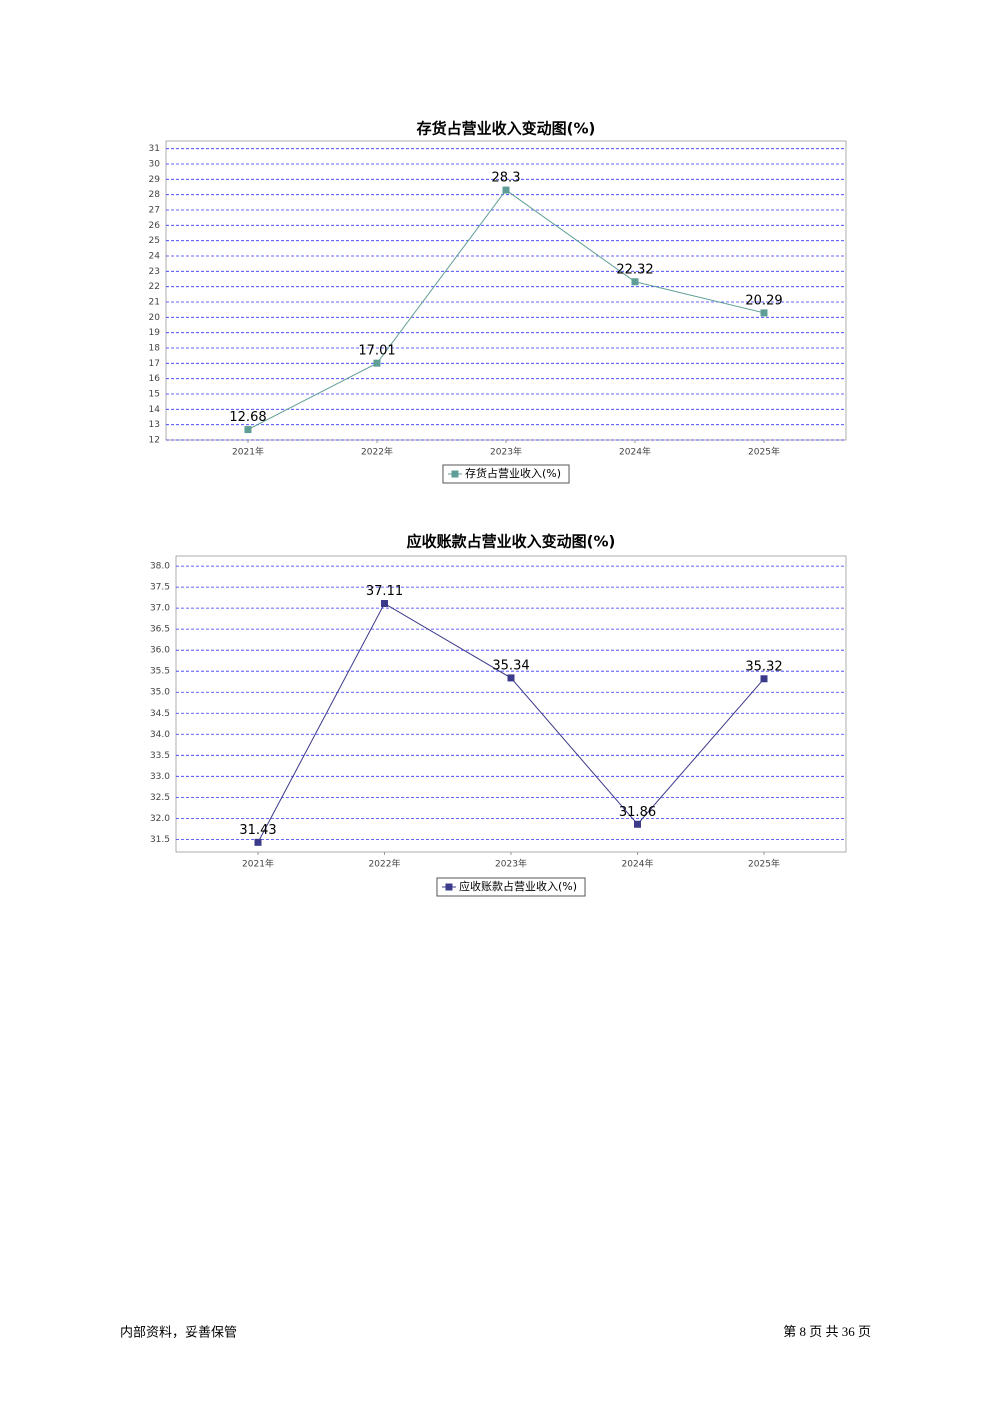 This screenshot has height=1403, width=992. Describe the element at coordinates (154, 241) in the screenshot. I see `y-tick-label: 25` at that location.